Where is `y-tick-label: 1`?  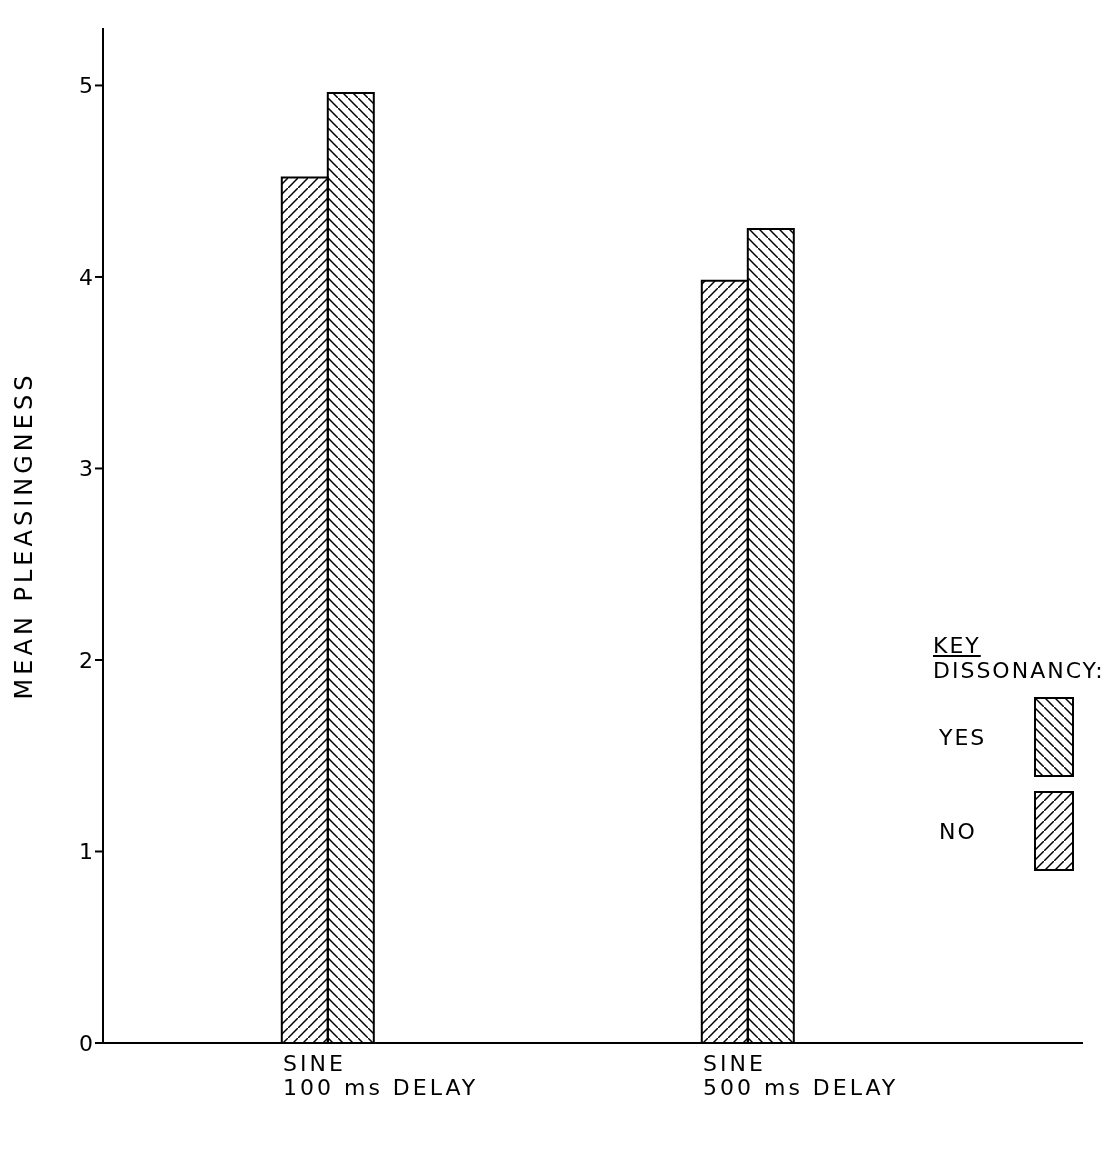
y-tick-label: 1 is located at coordinates (86, 852).